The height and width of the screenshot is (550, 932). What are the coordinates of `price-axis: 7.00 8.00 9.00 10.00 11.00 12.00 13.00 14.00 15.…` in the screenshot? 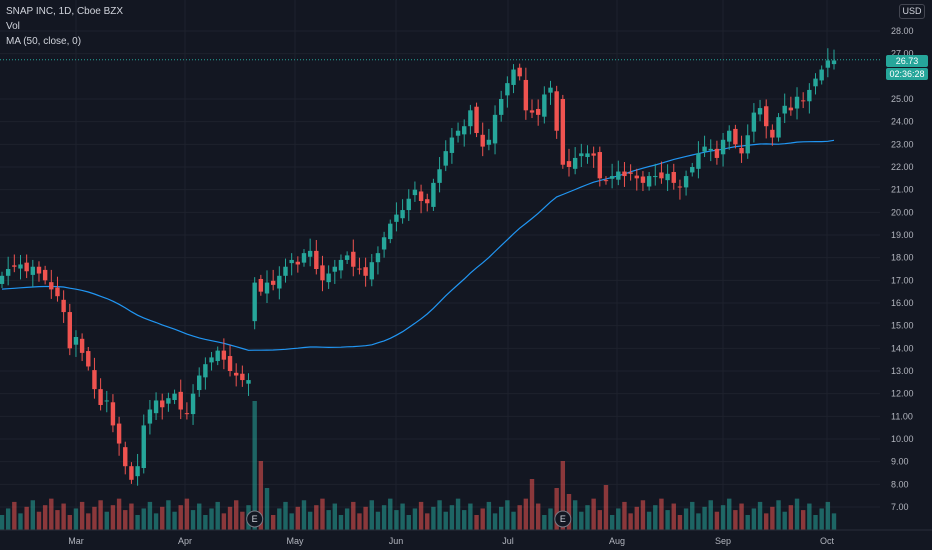 It's located at (902, 258).